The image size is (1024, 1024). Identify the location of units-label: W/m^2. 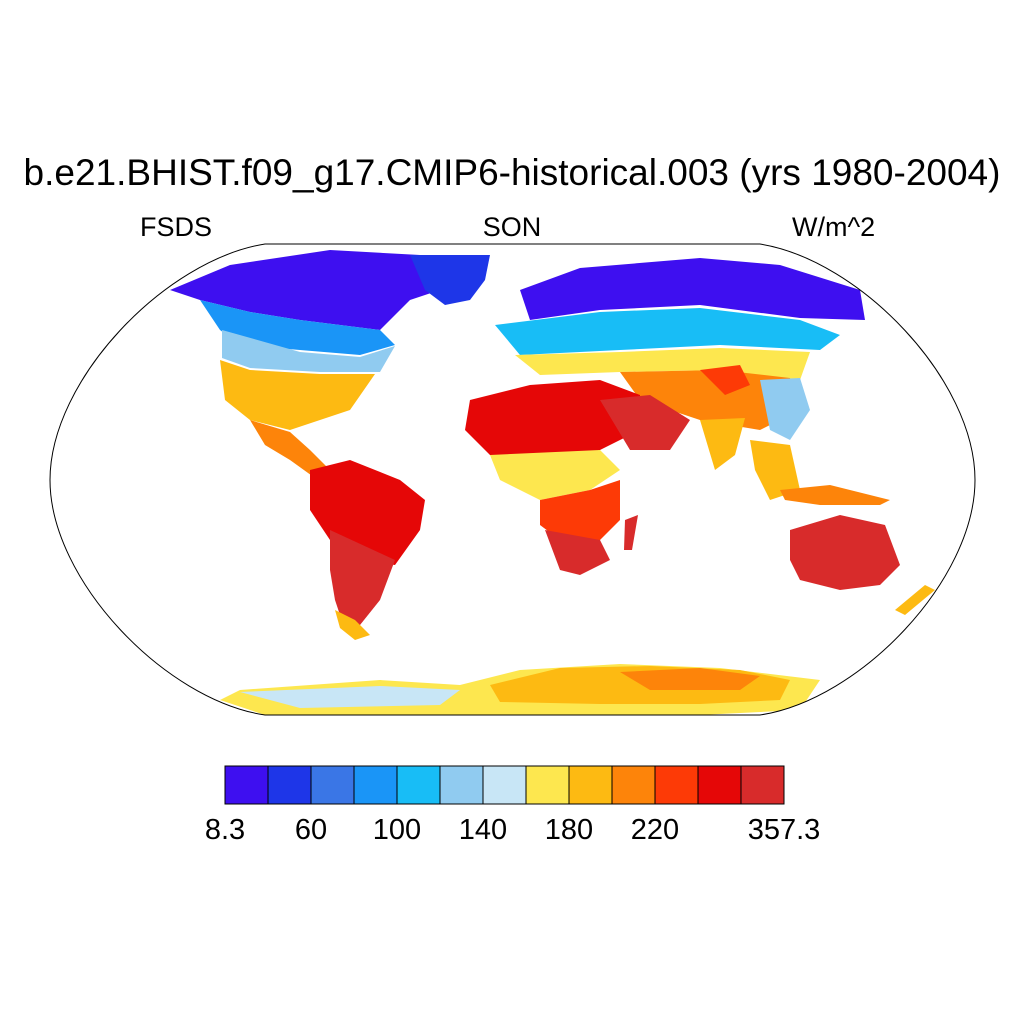
(834, 227).